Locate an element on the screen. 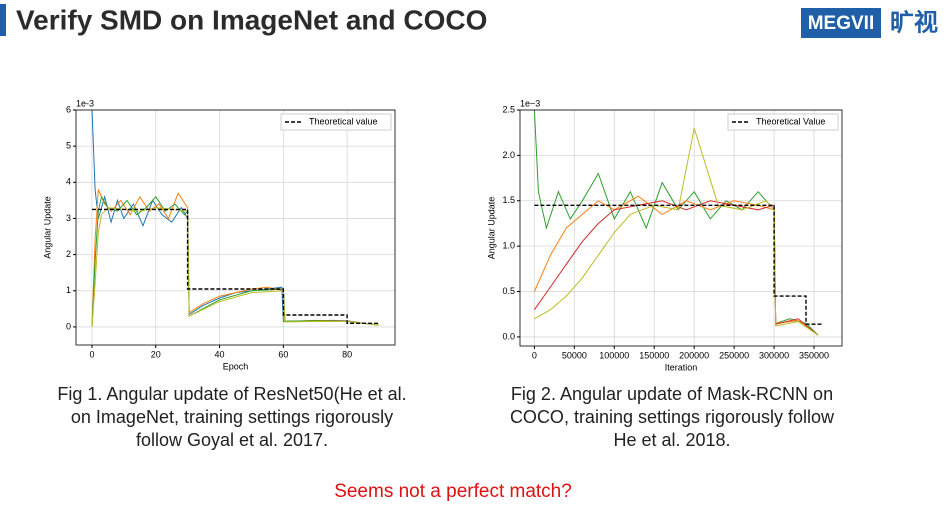 The height and width of the screenshot is (508, 948). logo-cn: 旷视 is located at coordinates (914, 22).